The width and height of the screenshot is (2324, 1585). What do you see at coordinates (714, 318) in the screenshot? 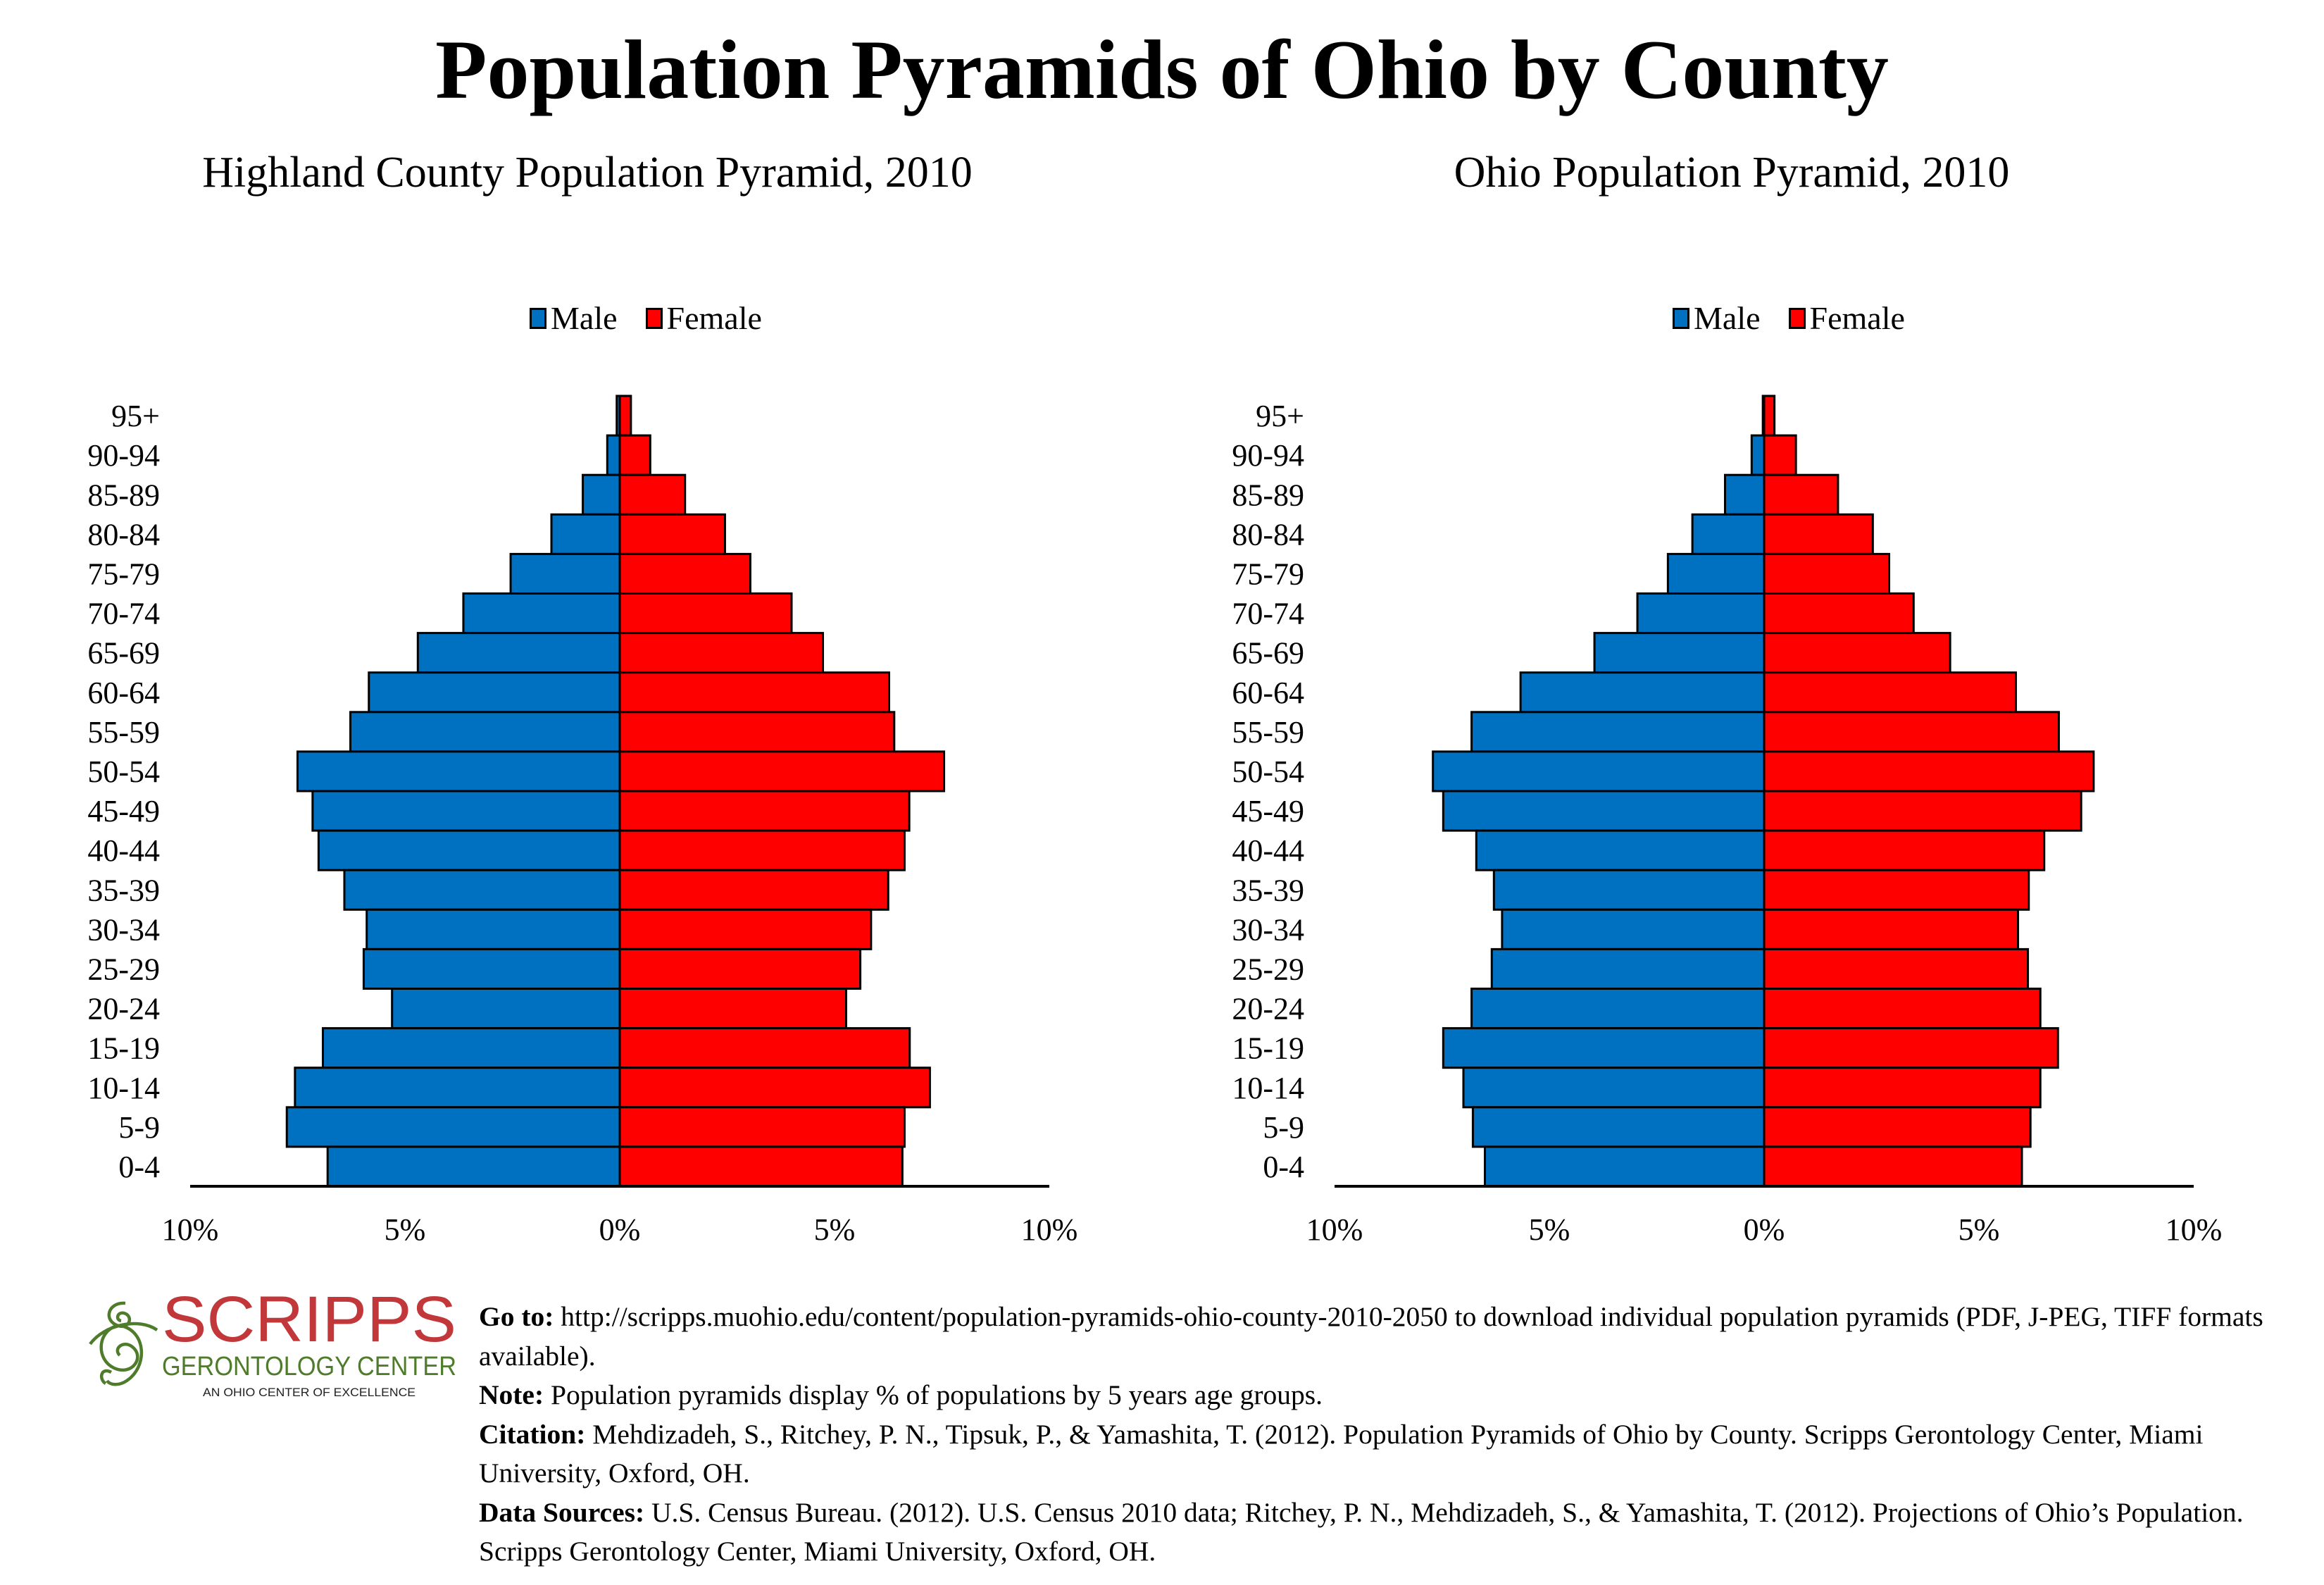
I see `legend-label-female: Female` at bounding box center [714, 318].